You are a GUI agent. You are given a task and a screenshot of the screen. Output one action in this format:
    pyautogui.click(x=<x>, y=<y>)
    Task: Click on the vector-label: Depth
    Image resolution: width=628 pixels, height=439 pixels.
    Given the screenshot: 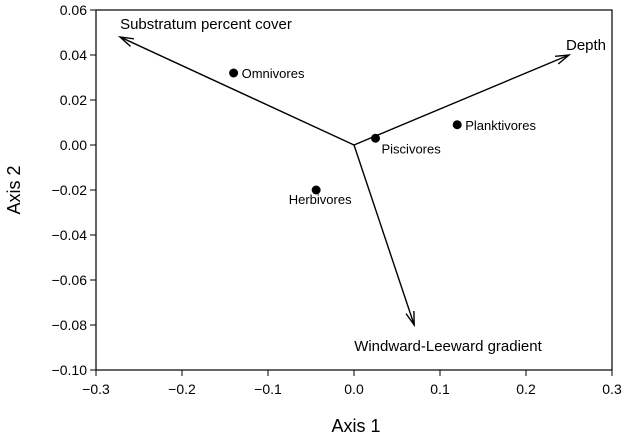 What is the action you would take?
    pyautogui.click(x=586, y=45)
    